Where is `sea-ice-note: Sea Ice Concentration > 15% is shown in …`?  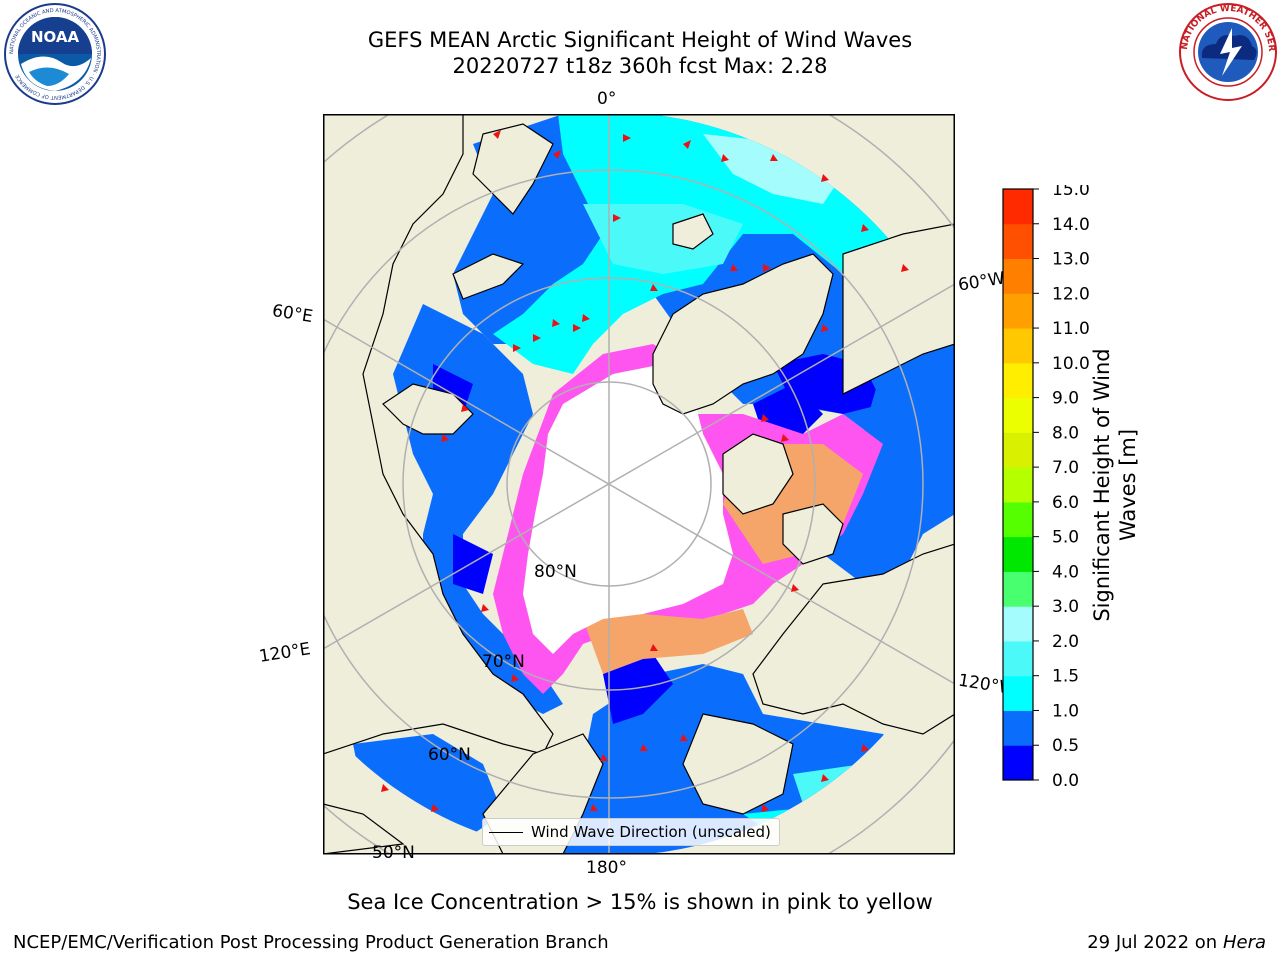
sea-ice-note: Sea Ice Concentration > 15% is shown in … is located at coordinates (640, 902).